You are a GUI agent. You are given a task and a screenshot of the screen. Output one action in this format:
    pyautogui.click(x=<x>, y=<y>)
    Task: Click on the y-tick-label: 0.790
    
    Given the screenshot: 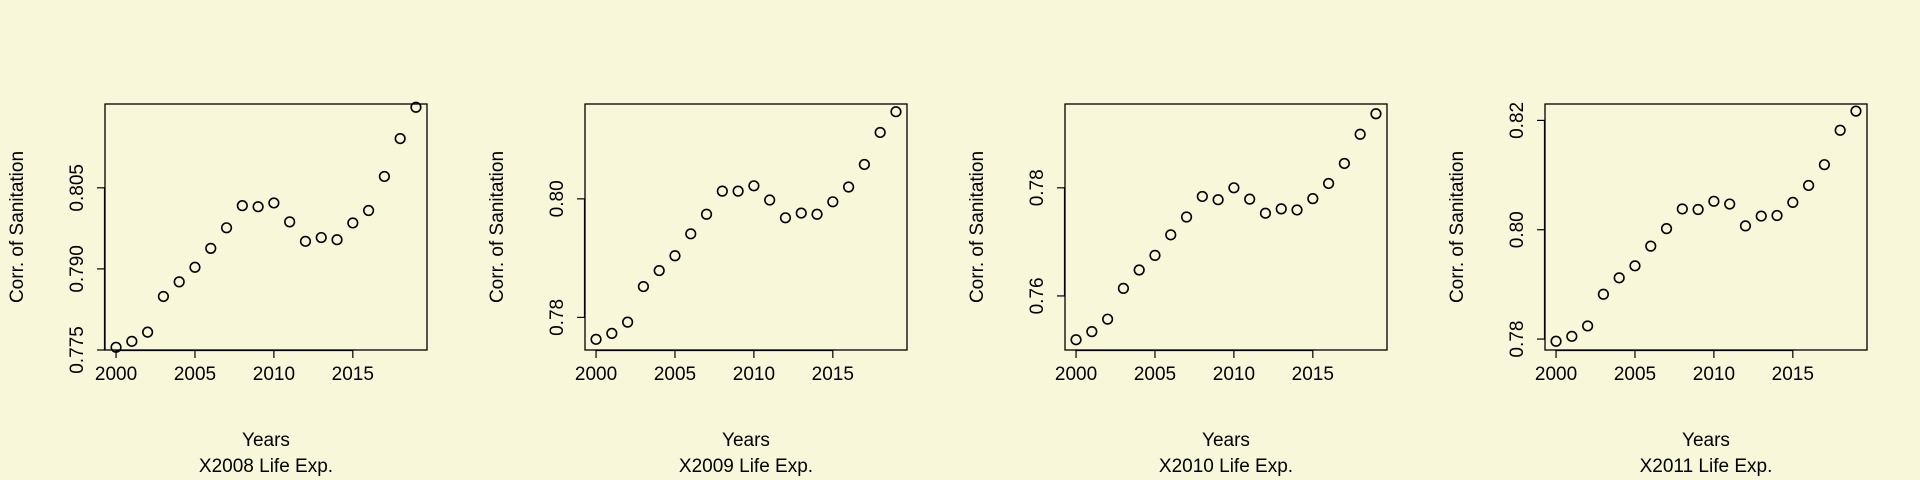 What is the action you would take?
    pyautogui.click(x=77, y=269)
    